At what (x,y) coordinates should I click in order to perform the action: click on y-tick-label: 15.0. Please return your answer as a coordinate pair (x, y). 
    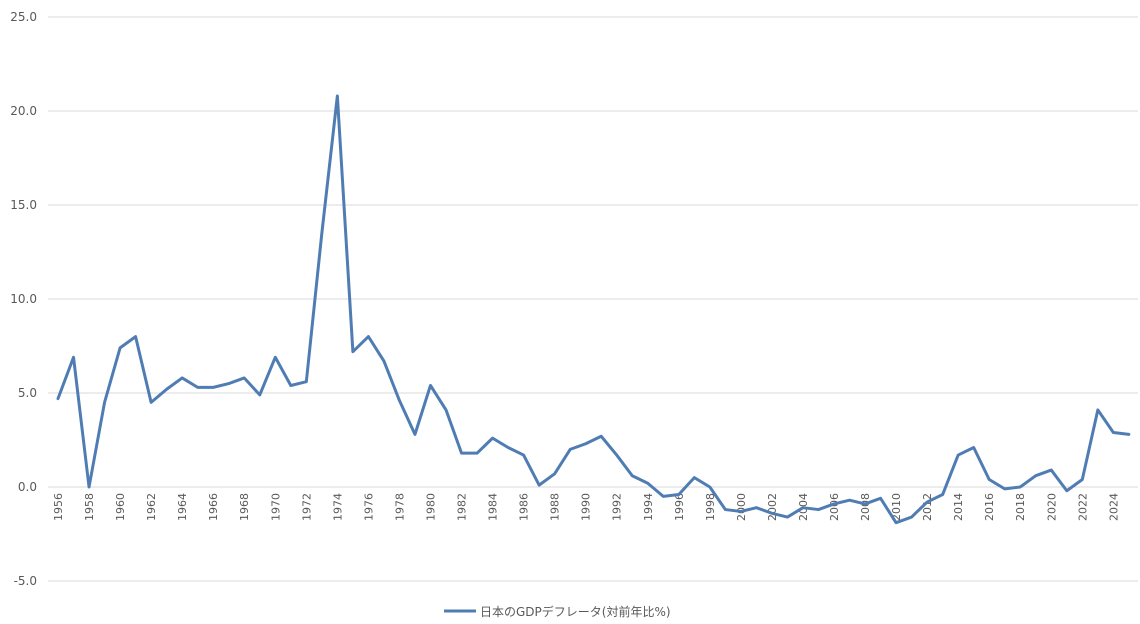
    Looking at the image, I should click on (23, 205).